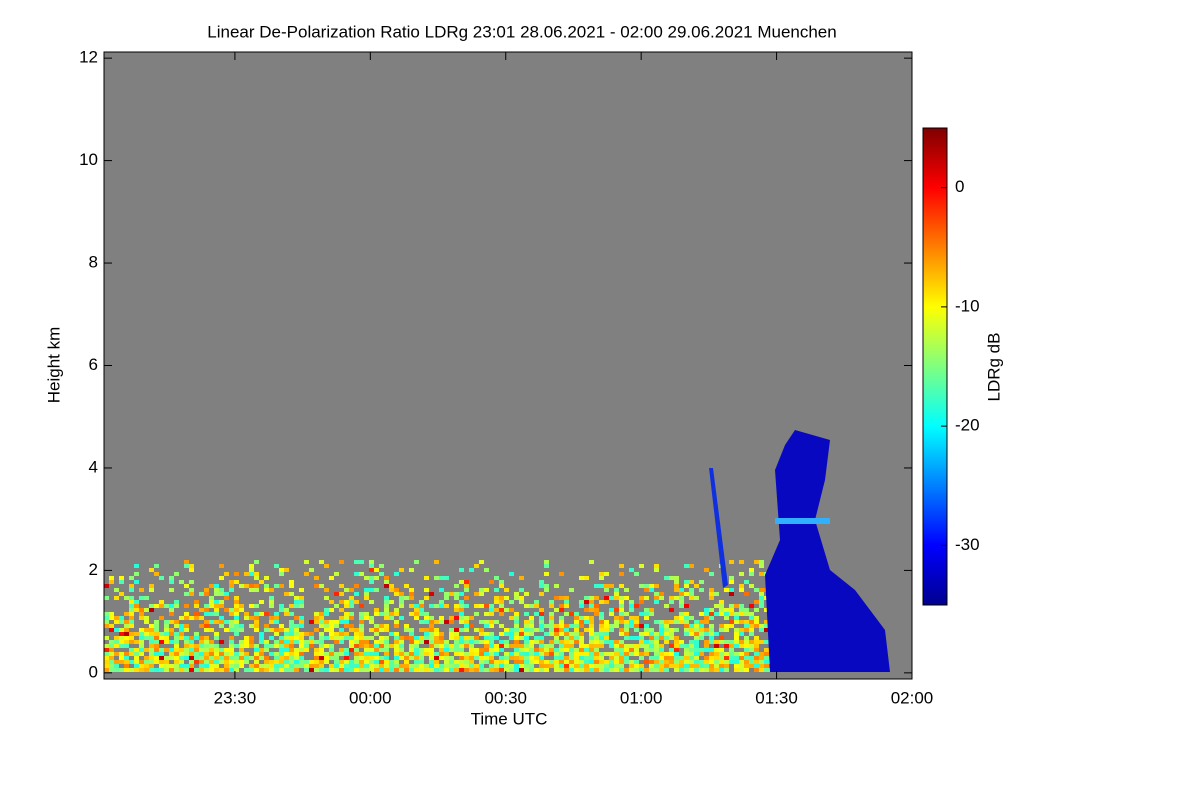 This screenshot has width=1200, height=800. I want to click on x-tick-label: 00:30, so click(505, 697).